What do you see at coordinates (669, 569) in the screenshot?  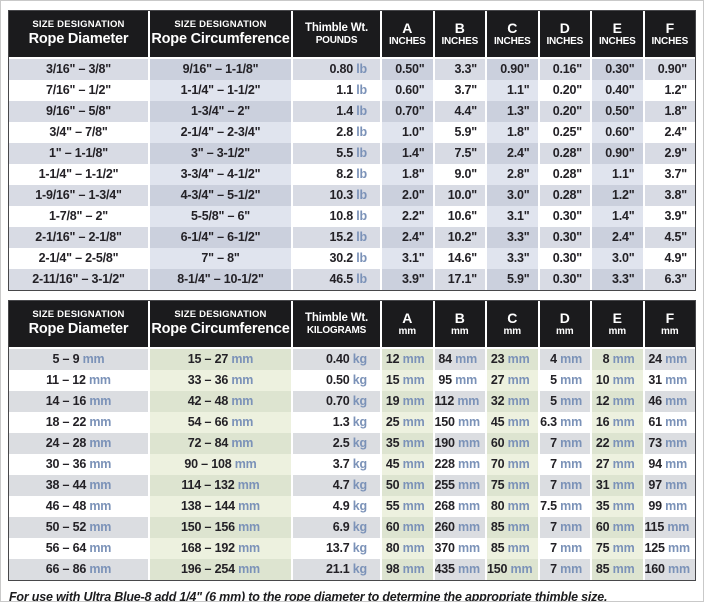 I see `table-cell: 160 mm` at bounding box center [669, 569].